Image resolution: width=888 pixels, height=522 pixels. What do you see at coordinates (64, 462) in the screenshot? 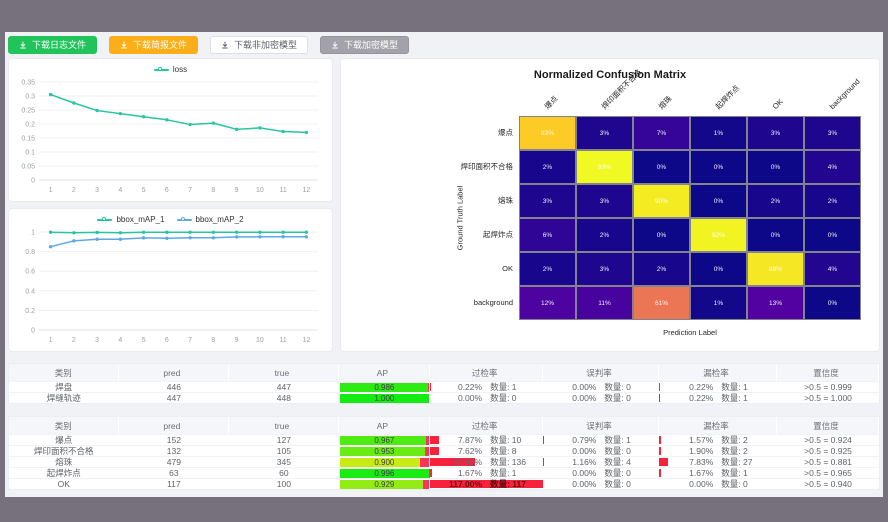
I see `cell-category: 熔珠` at bounding box center [64, 462].